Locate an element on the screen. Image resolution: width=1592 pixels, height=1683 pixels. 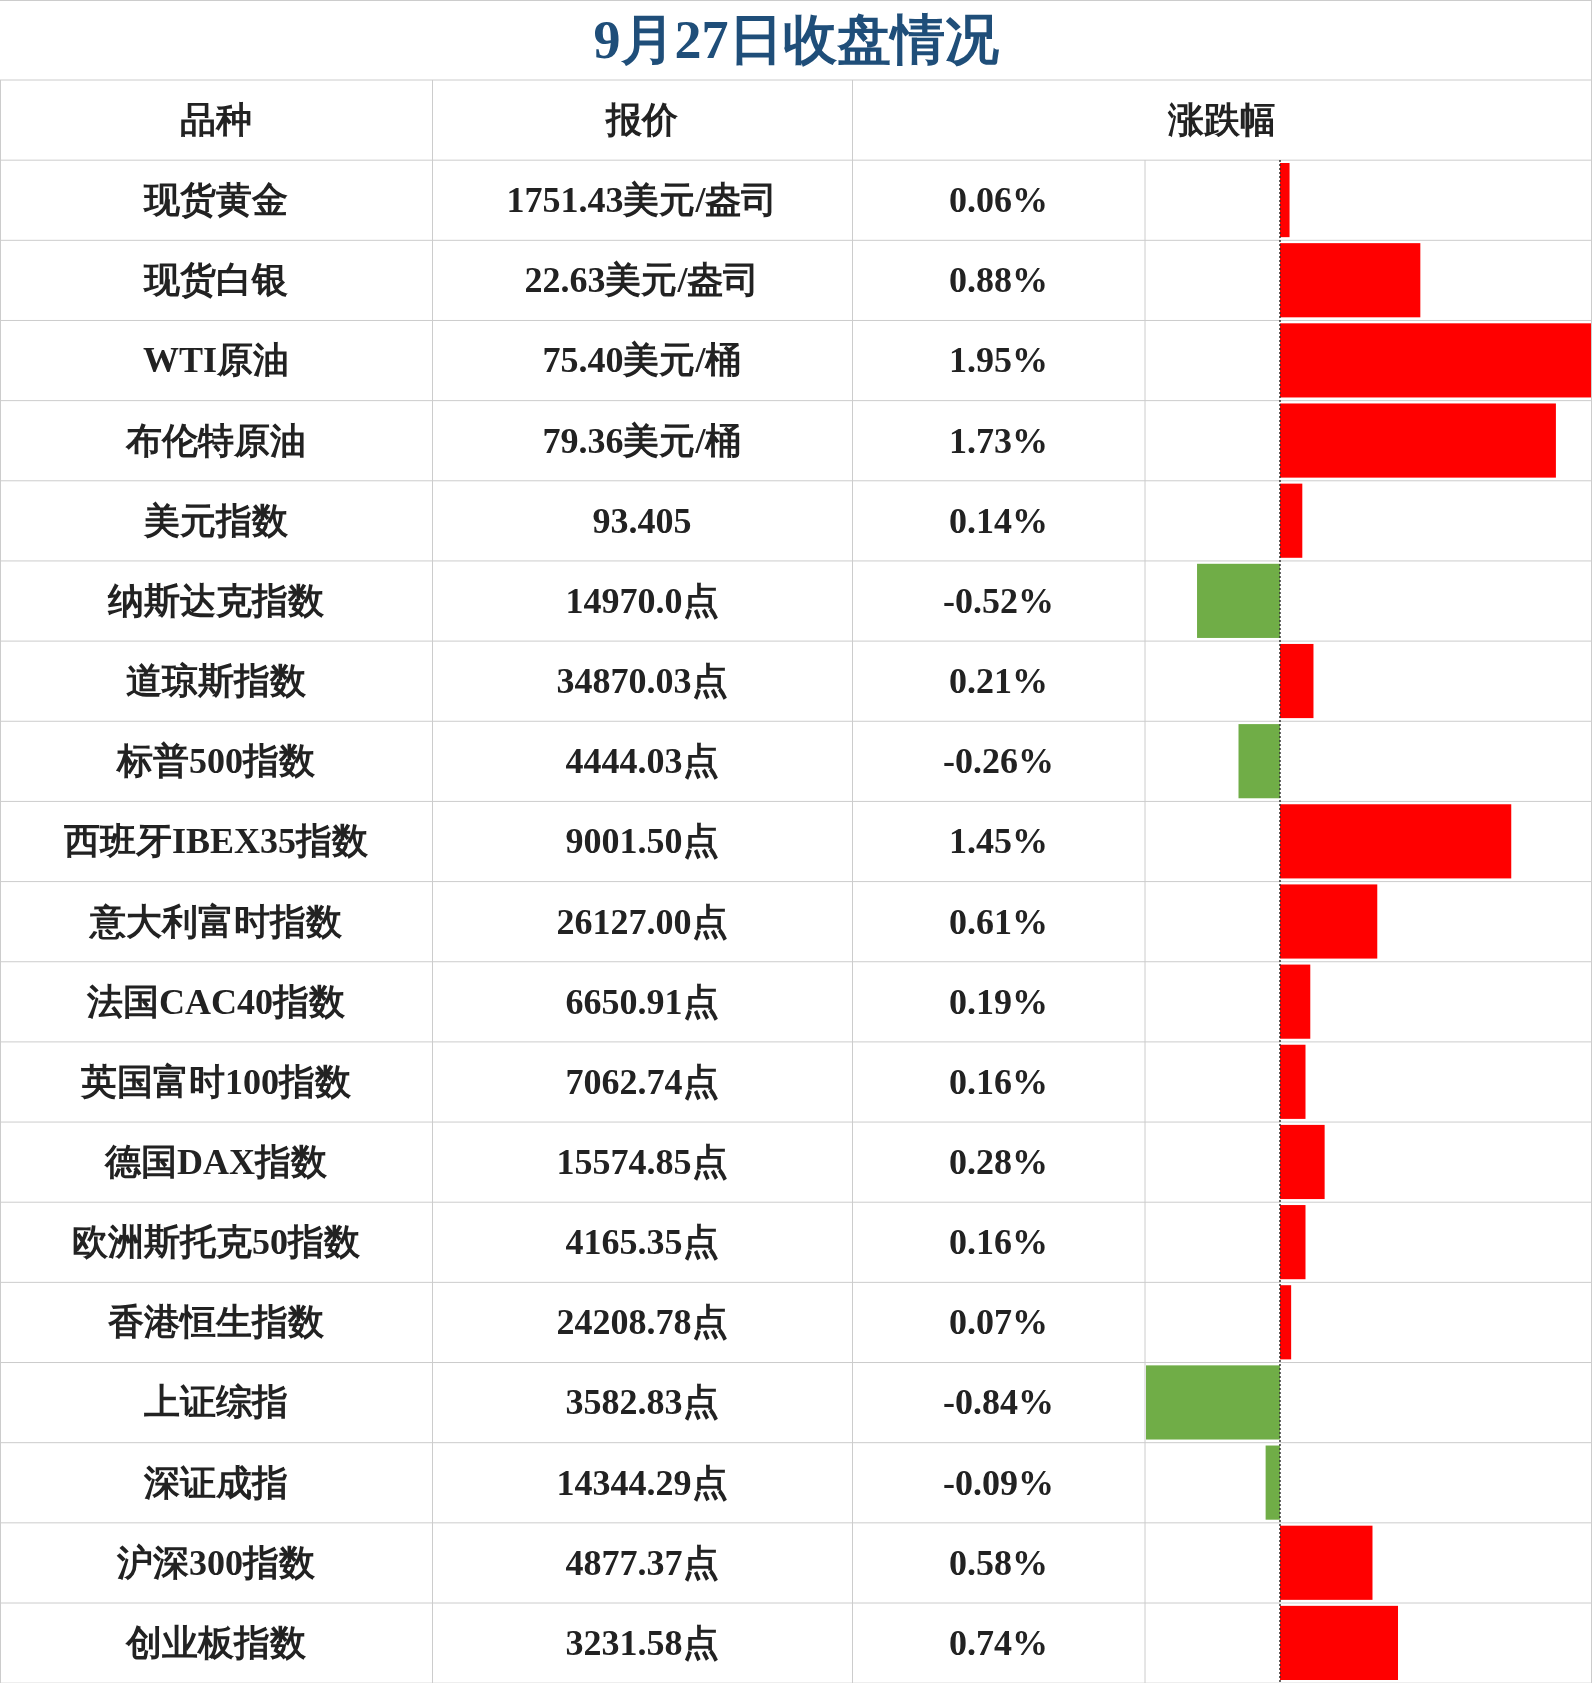
data-label: 0.14% is located at coordinates (998, 520).